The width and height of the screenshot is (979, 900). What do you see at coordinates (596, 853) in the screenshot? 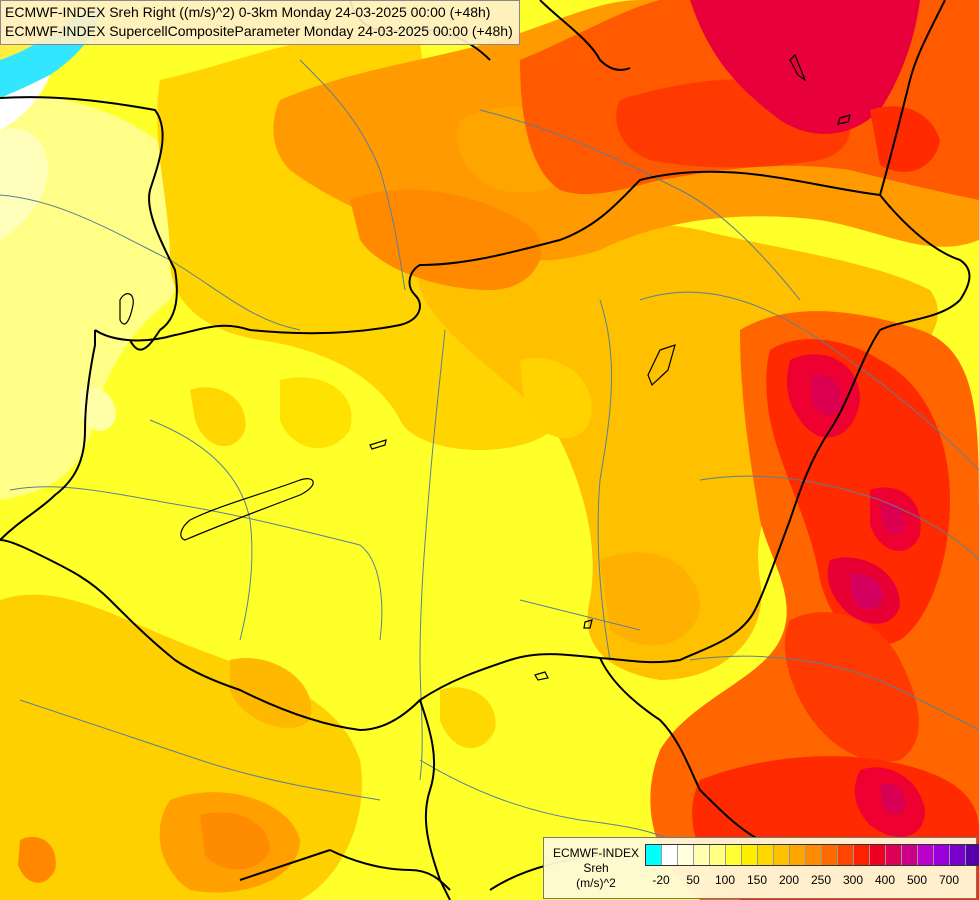
I see `legend-model: ECMWF-INDEX` at bounding box center [596, 853].